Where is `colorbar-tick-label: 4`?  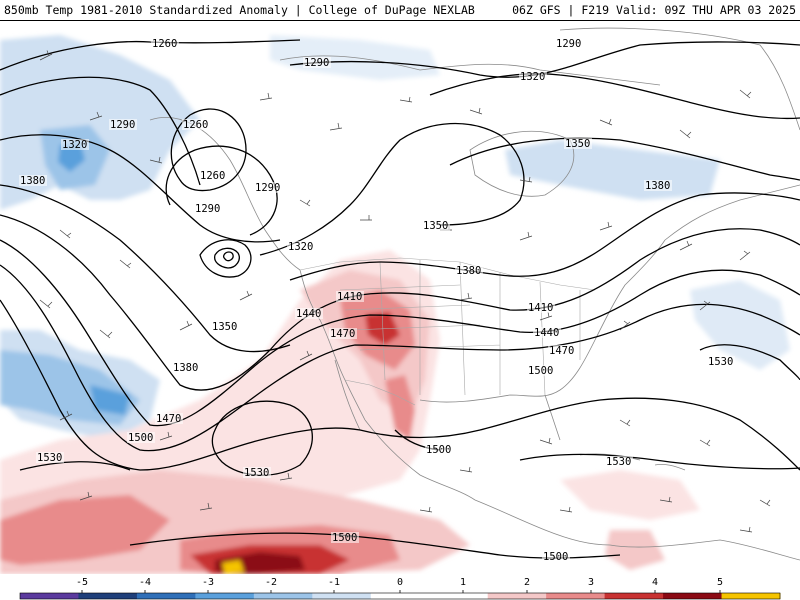 colorbar-tick-label: 4 is located at coordinates (655, 582).